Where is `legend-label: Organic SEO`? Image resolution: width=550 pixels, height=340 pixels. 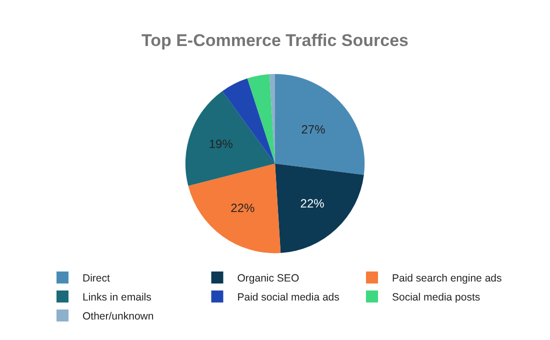
legend-label: Organic SEO is located at coordinates (268, 278).